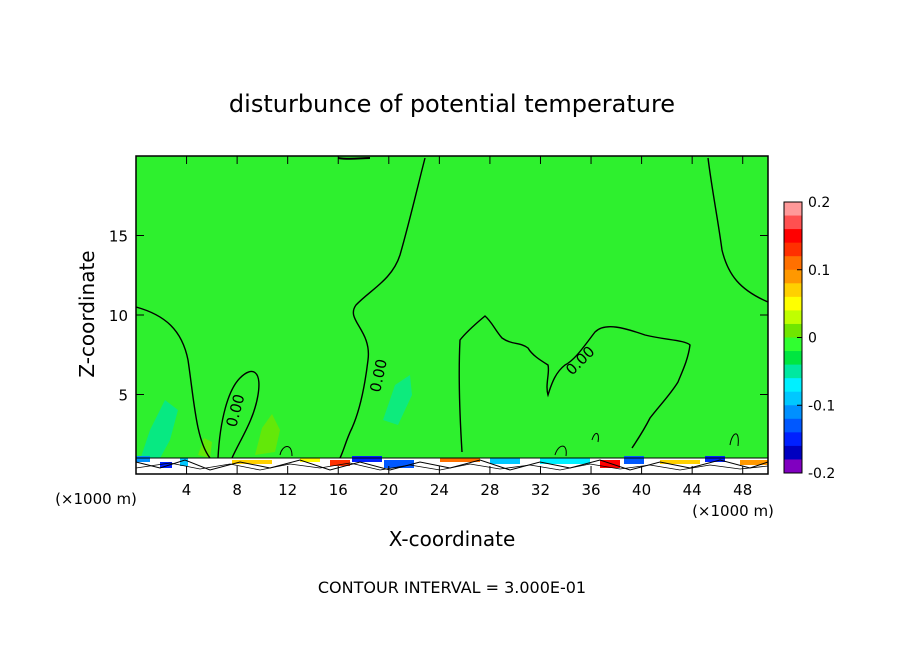 The width and height of the screenshot is (904, 654). I want to click on y-tick-label: 5, so click(123, 396).